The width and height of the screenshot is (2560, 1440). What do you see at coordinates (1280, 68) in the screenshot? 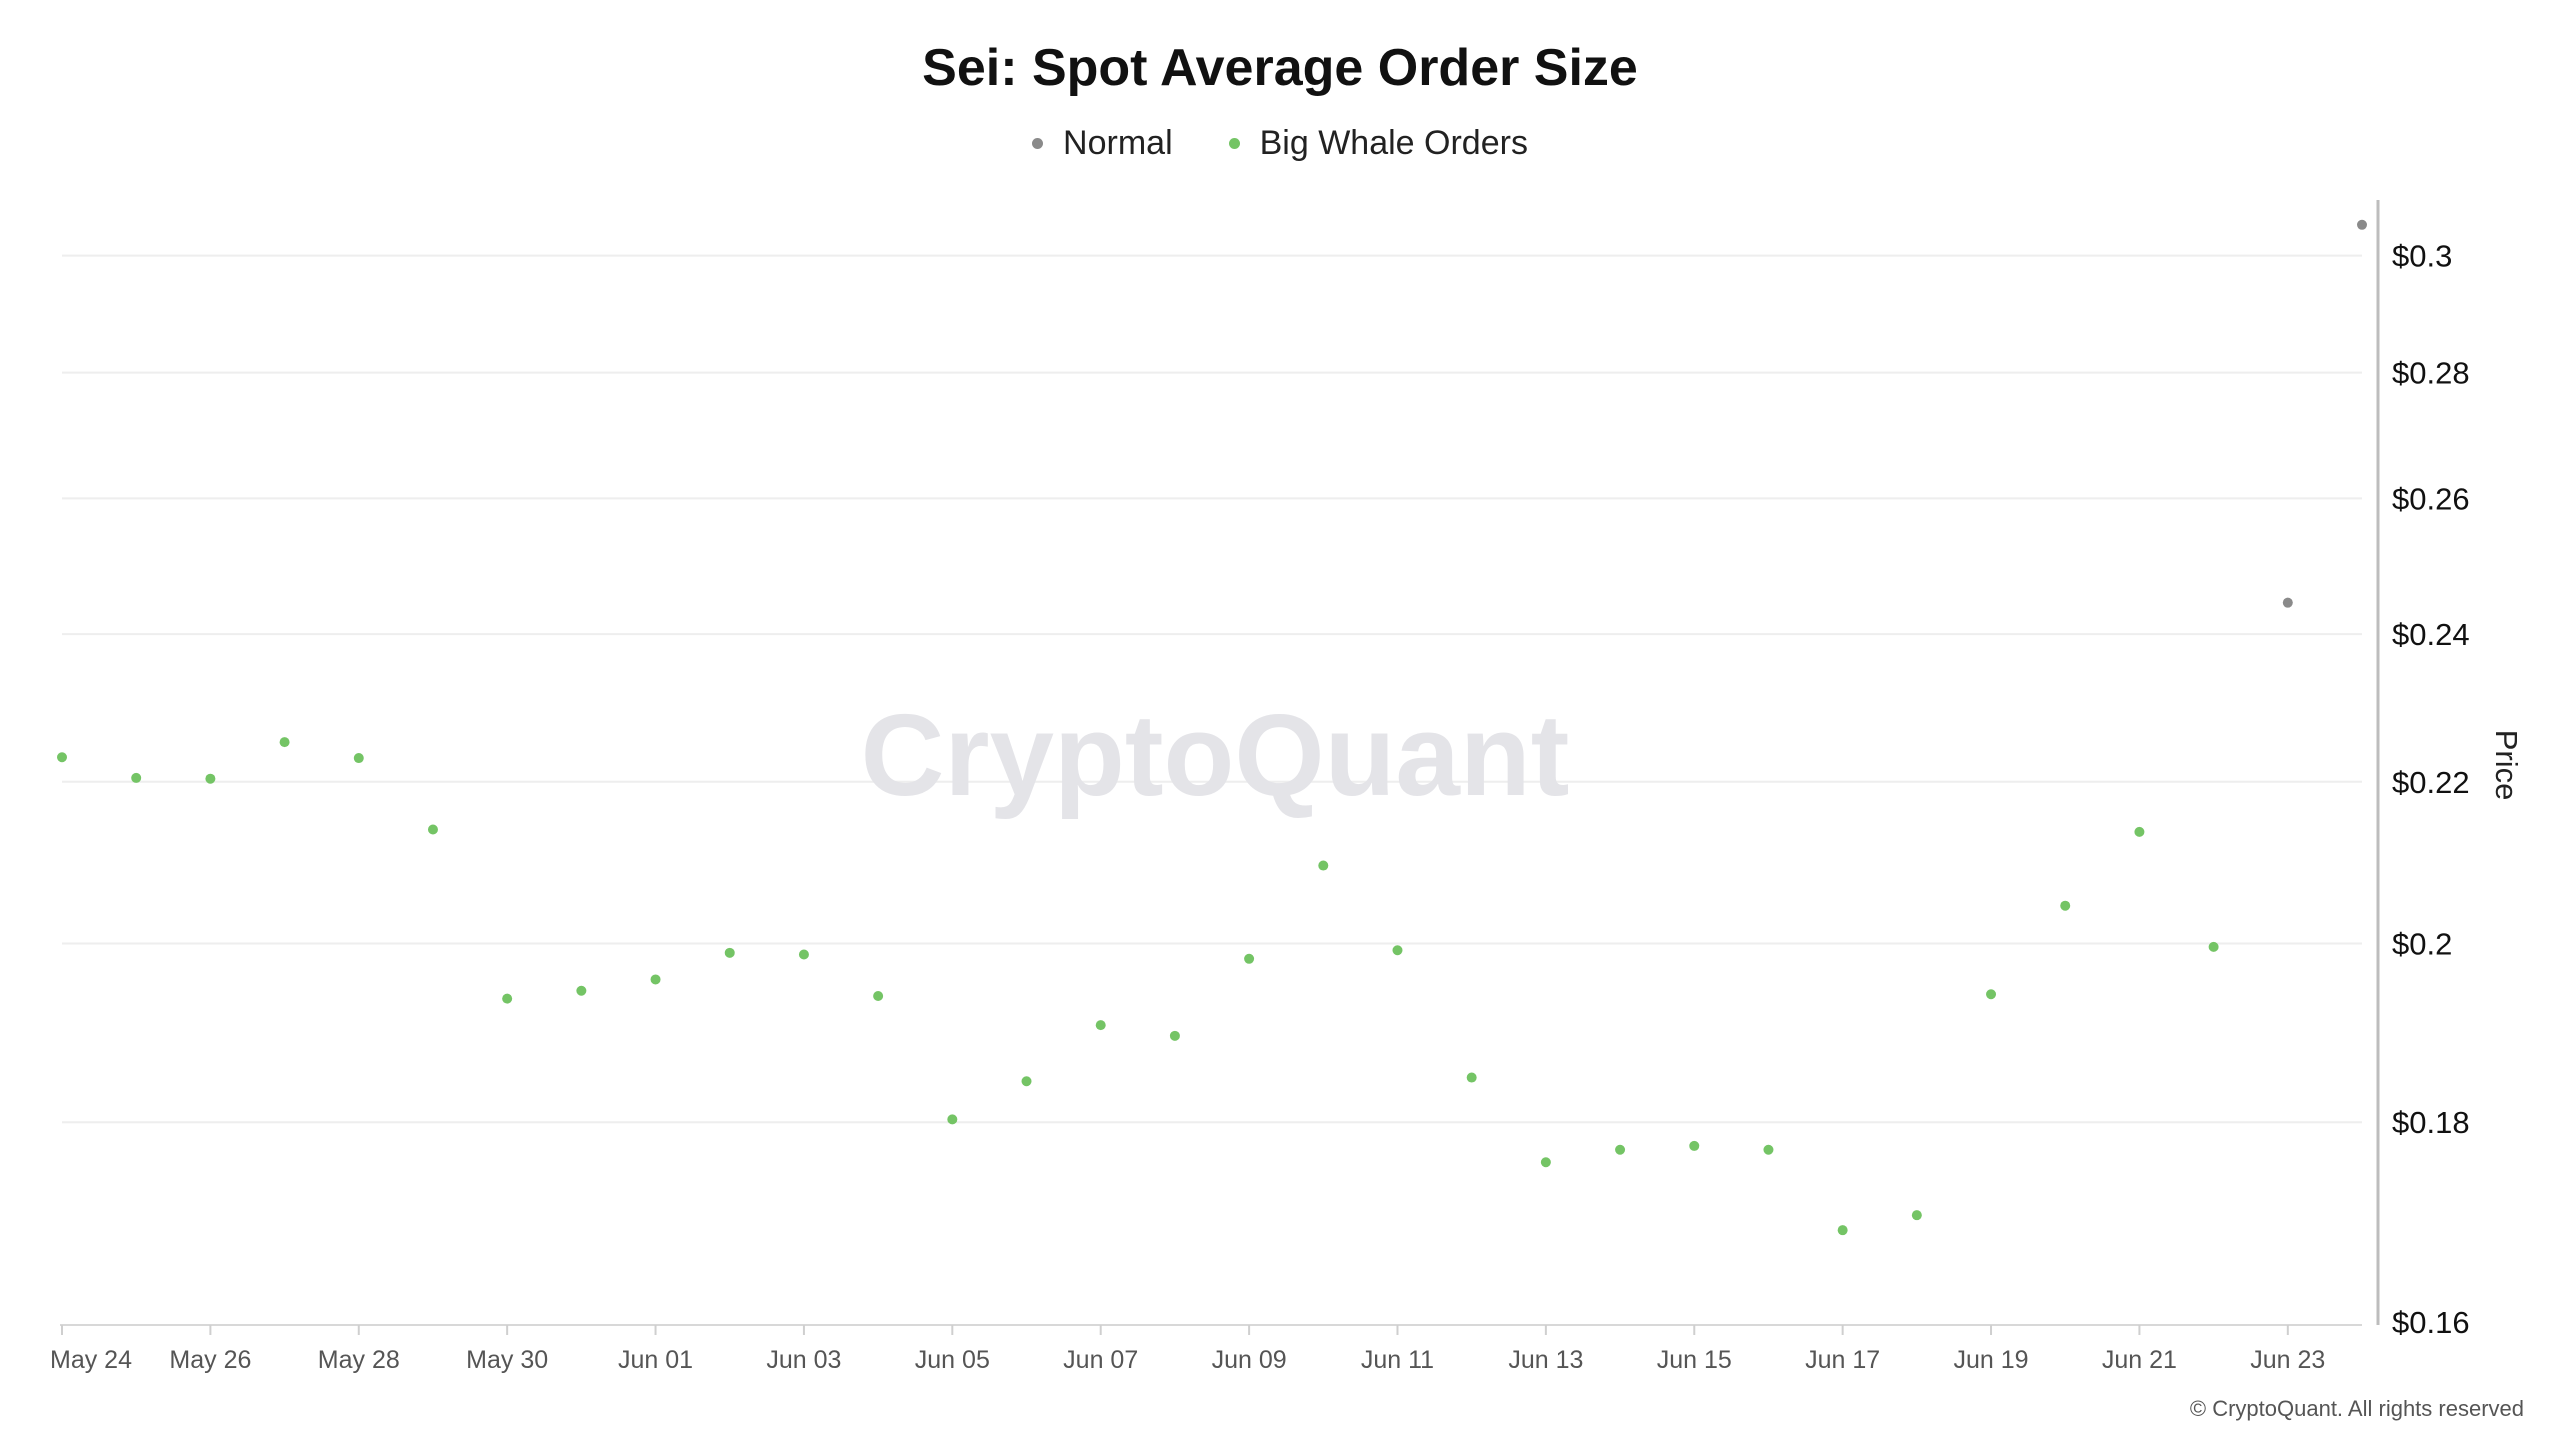
I see `chart-title: Sei: Spot Average Order Size` at bounding box center [1280, 68].